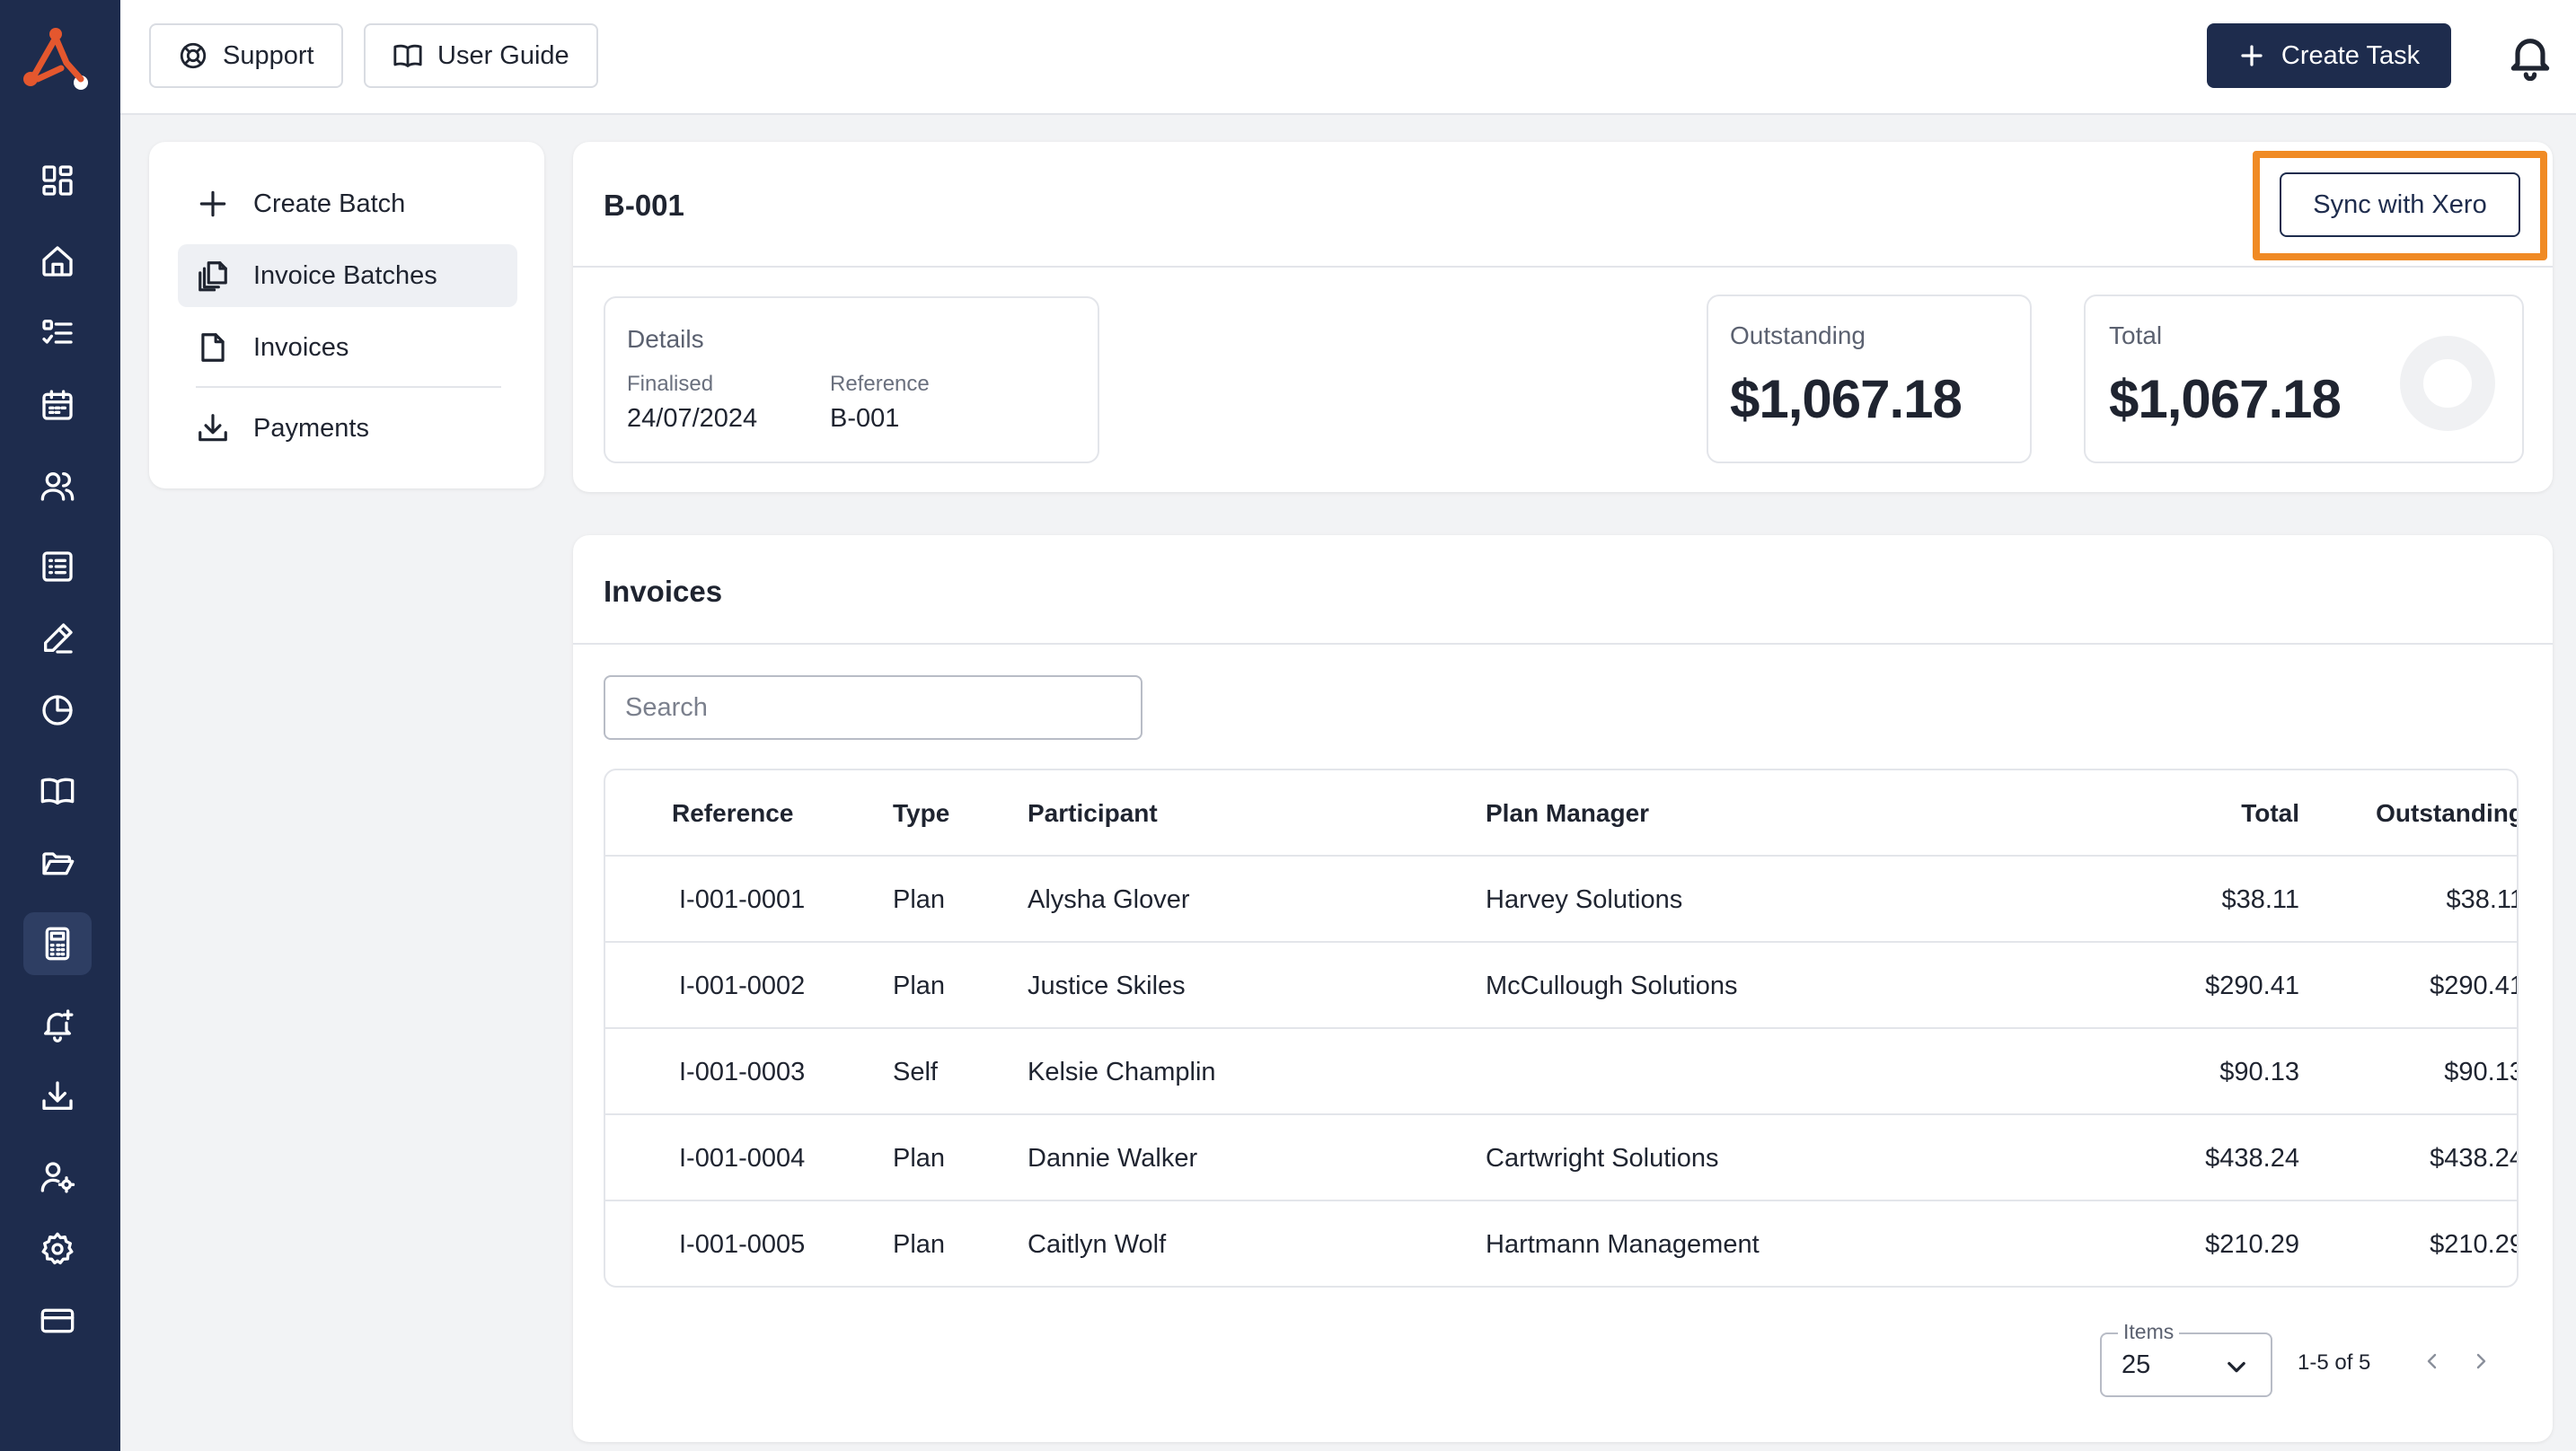 Image resolution: width=2576 pixels, height=1451 pixels. I want to click on sidebar-rail, so click(60, 725).